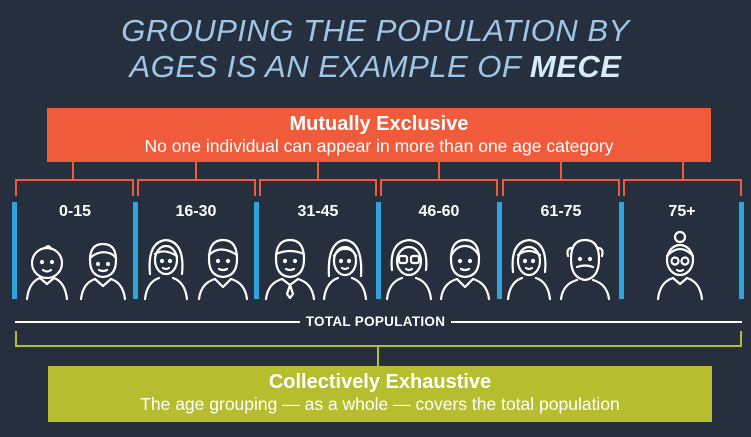  Describe the element at coordinates (380, 382) in the screenshot. I see `collectively-exhaustive-heading: Collectively Exhaustive` at that location.